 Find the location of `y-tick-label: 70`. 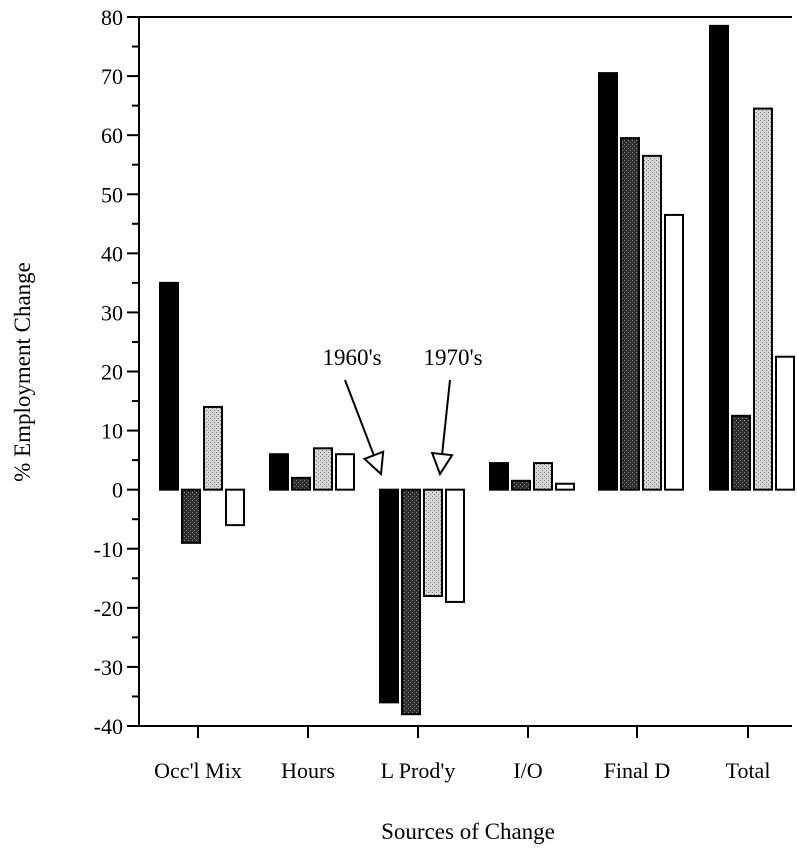

y-tick-label: 70 is located at coordinates (112, 76).